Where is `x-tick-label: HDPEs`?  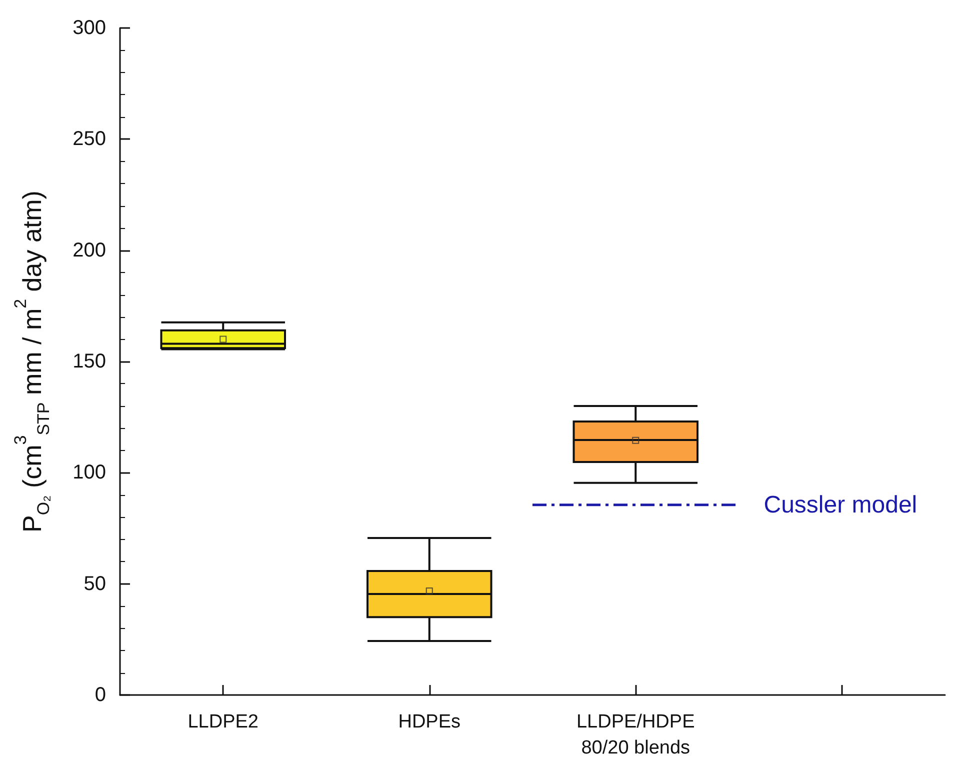
x-tick-label: HDPEs is located at coordinates (429, 722).